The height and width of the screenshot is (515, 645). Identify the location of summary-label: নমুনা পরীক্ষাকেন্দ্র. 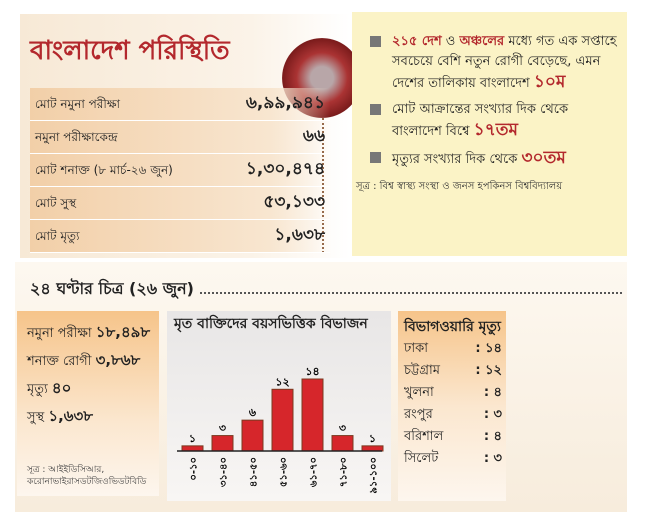
(76, 137).